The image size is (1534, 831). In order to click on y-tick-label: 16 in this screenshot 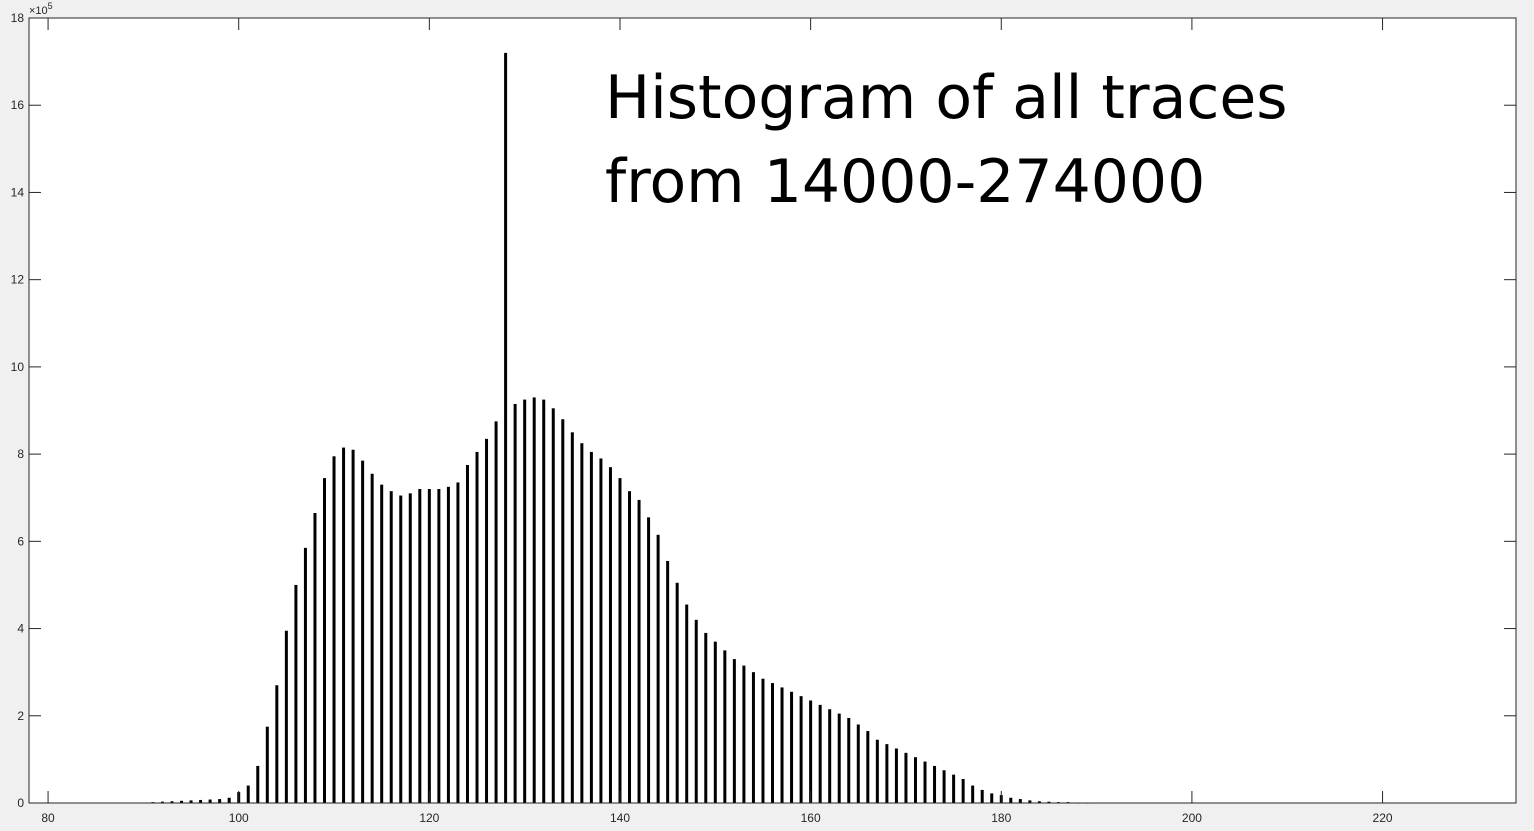, I will do `click(18, 105)`.